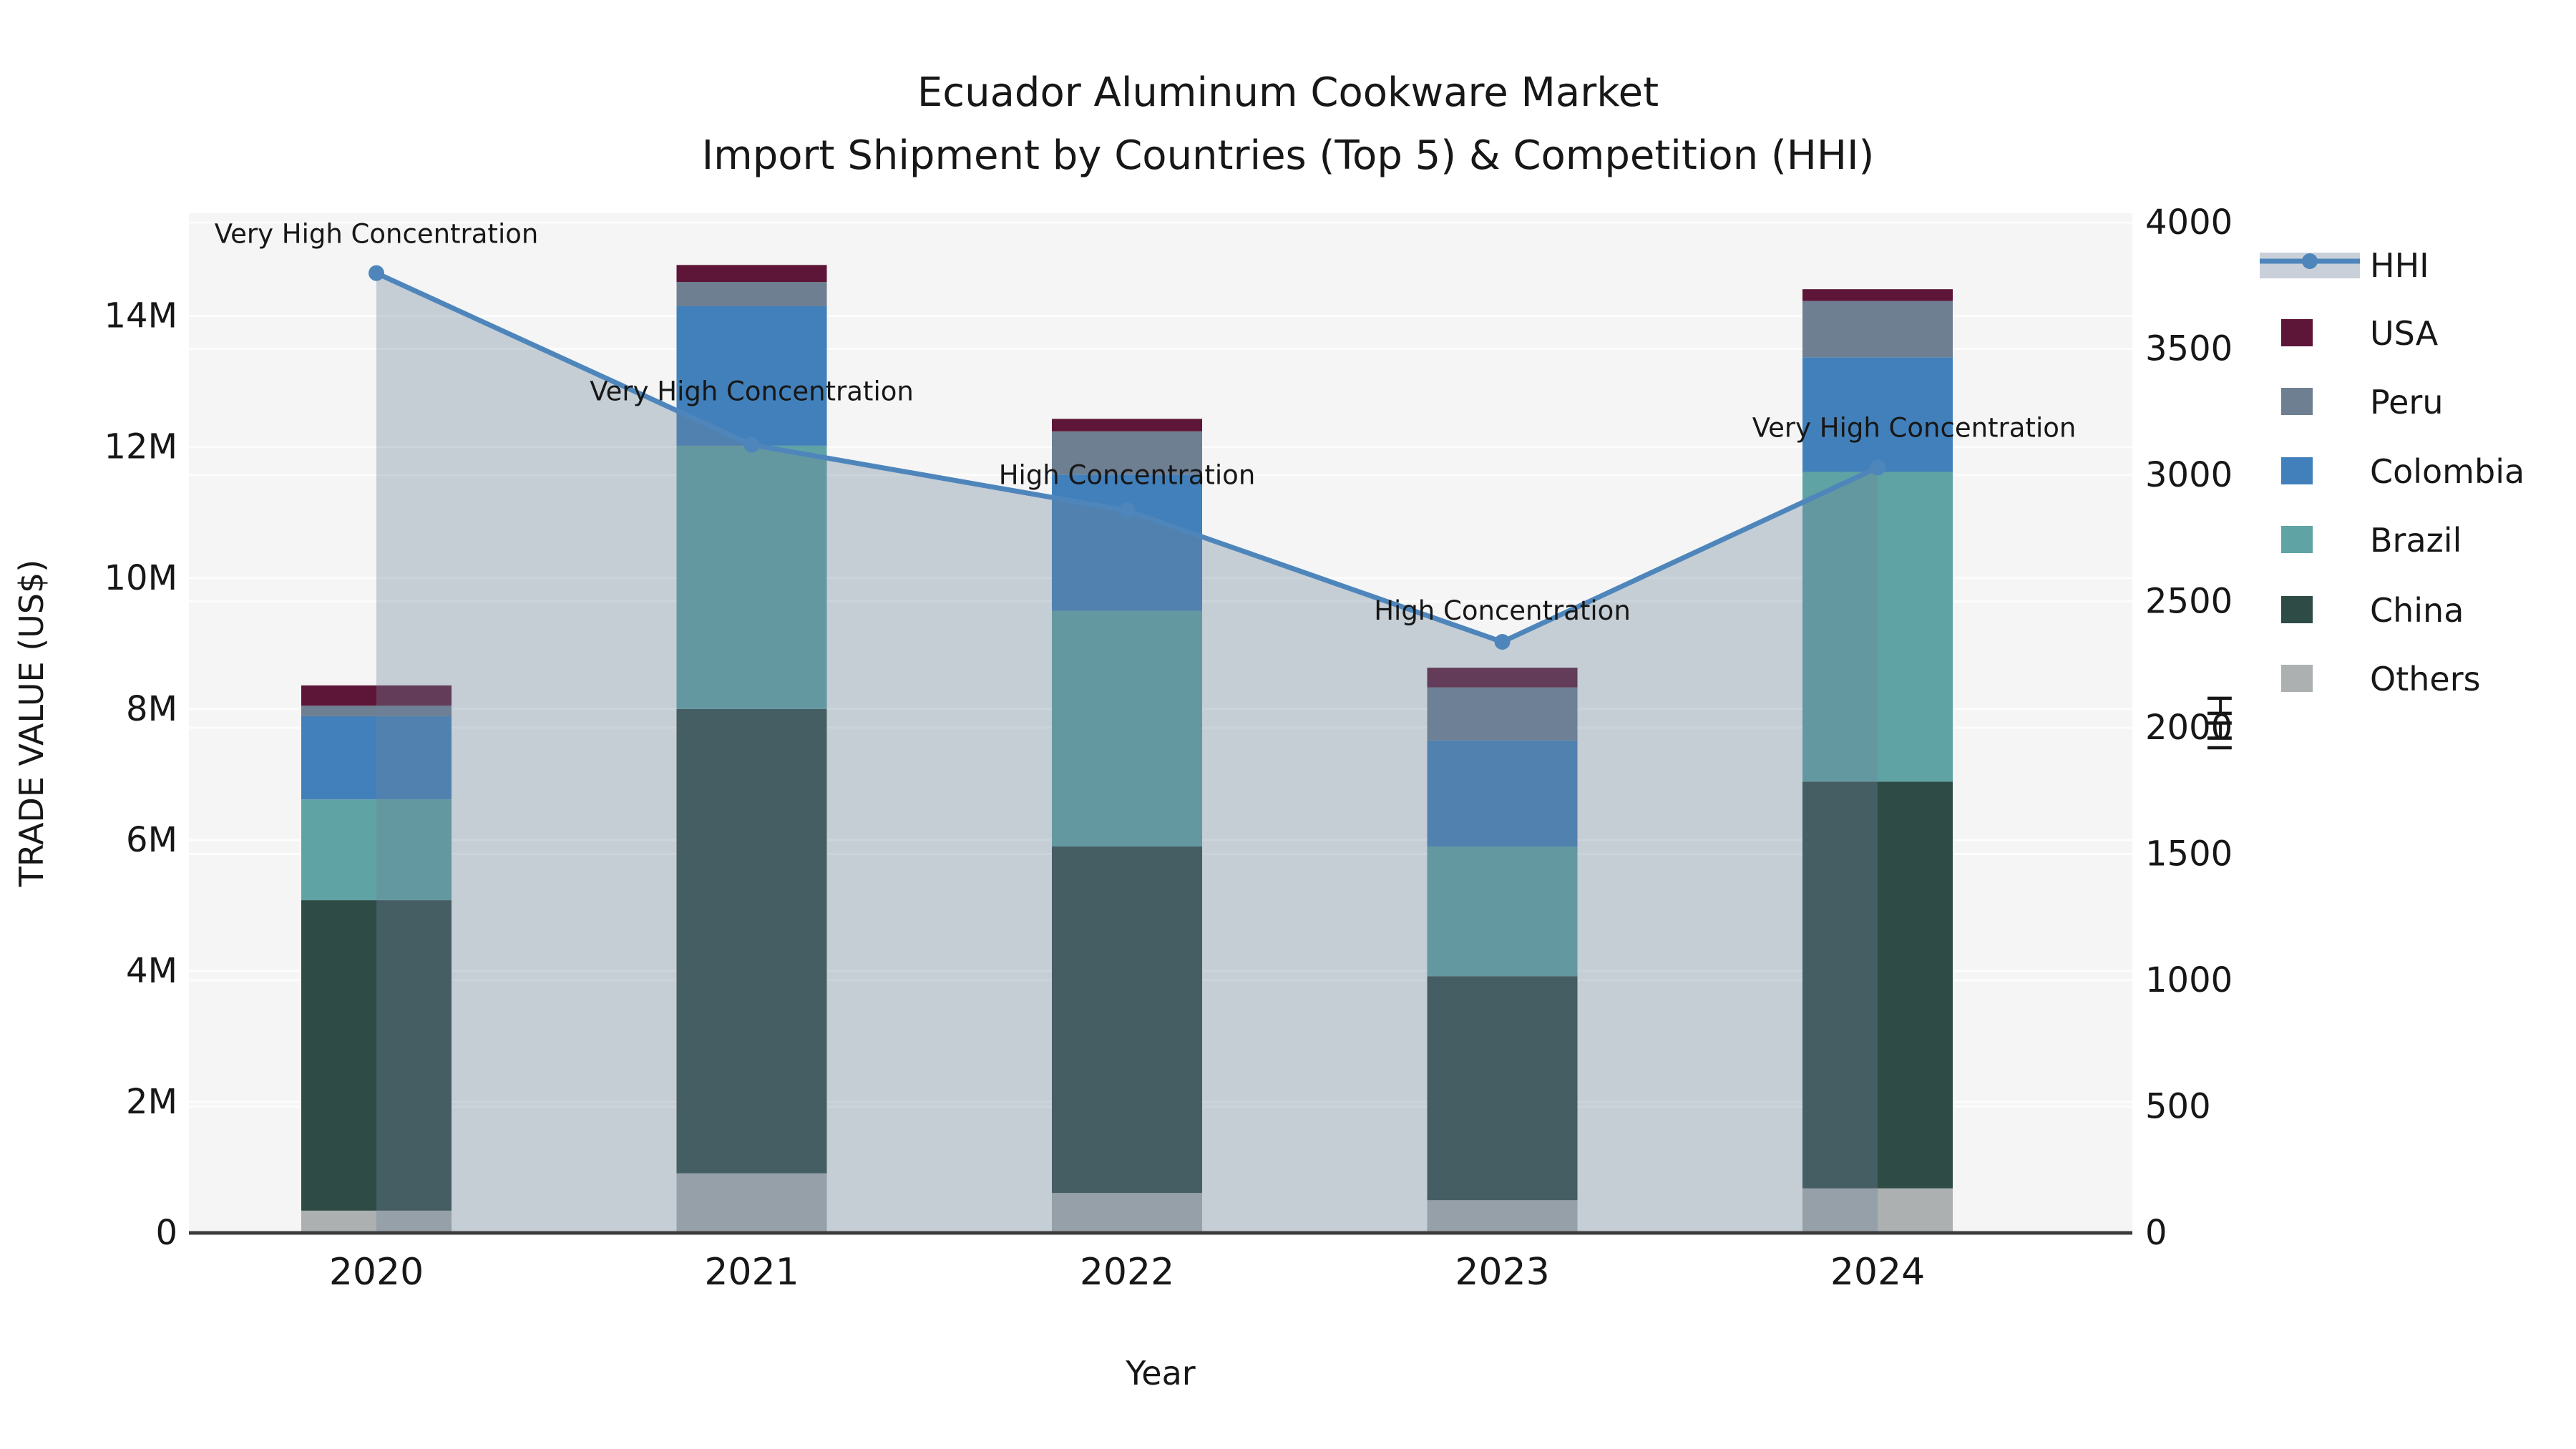 This screenshot has height=1449, width=2576. Describe the element at coordinates (141, 578) in the screenshot. I see `y-left-tick-label: 10M` at that location.